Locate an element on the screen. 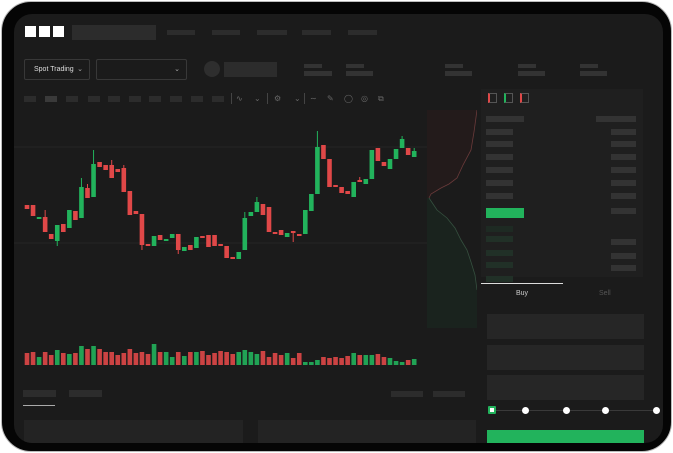 Image resolution: width=673 pixels, height=453 pixels. camera-icon: ◯ is located at coordinates (348, 98).